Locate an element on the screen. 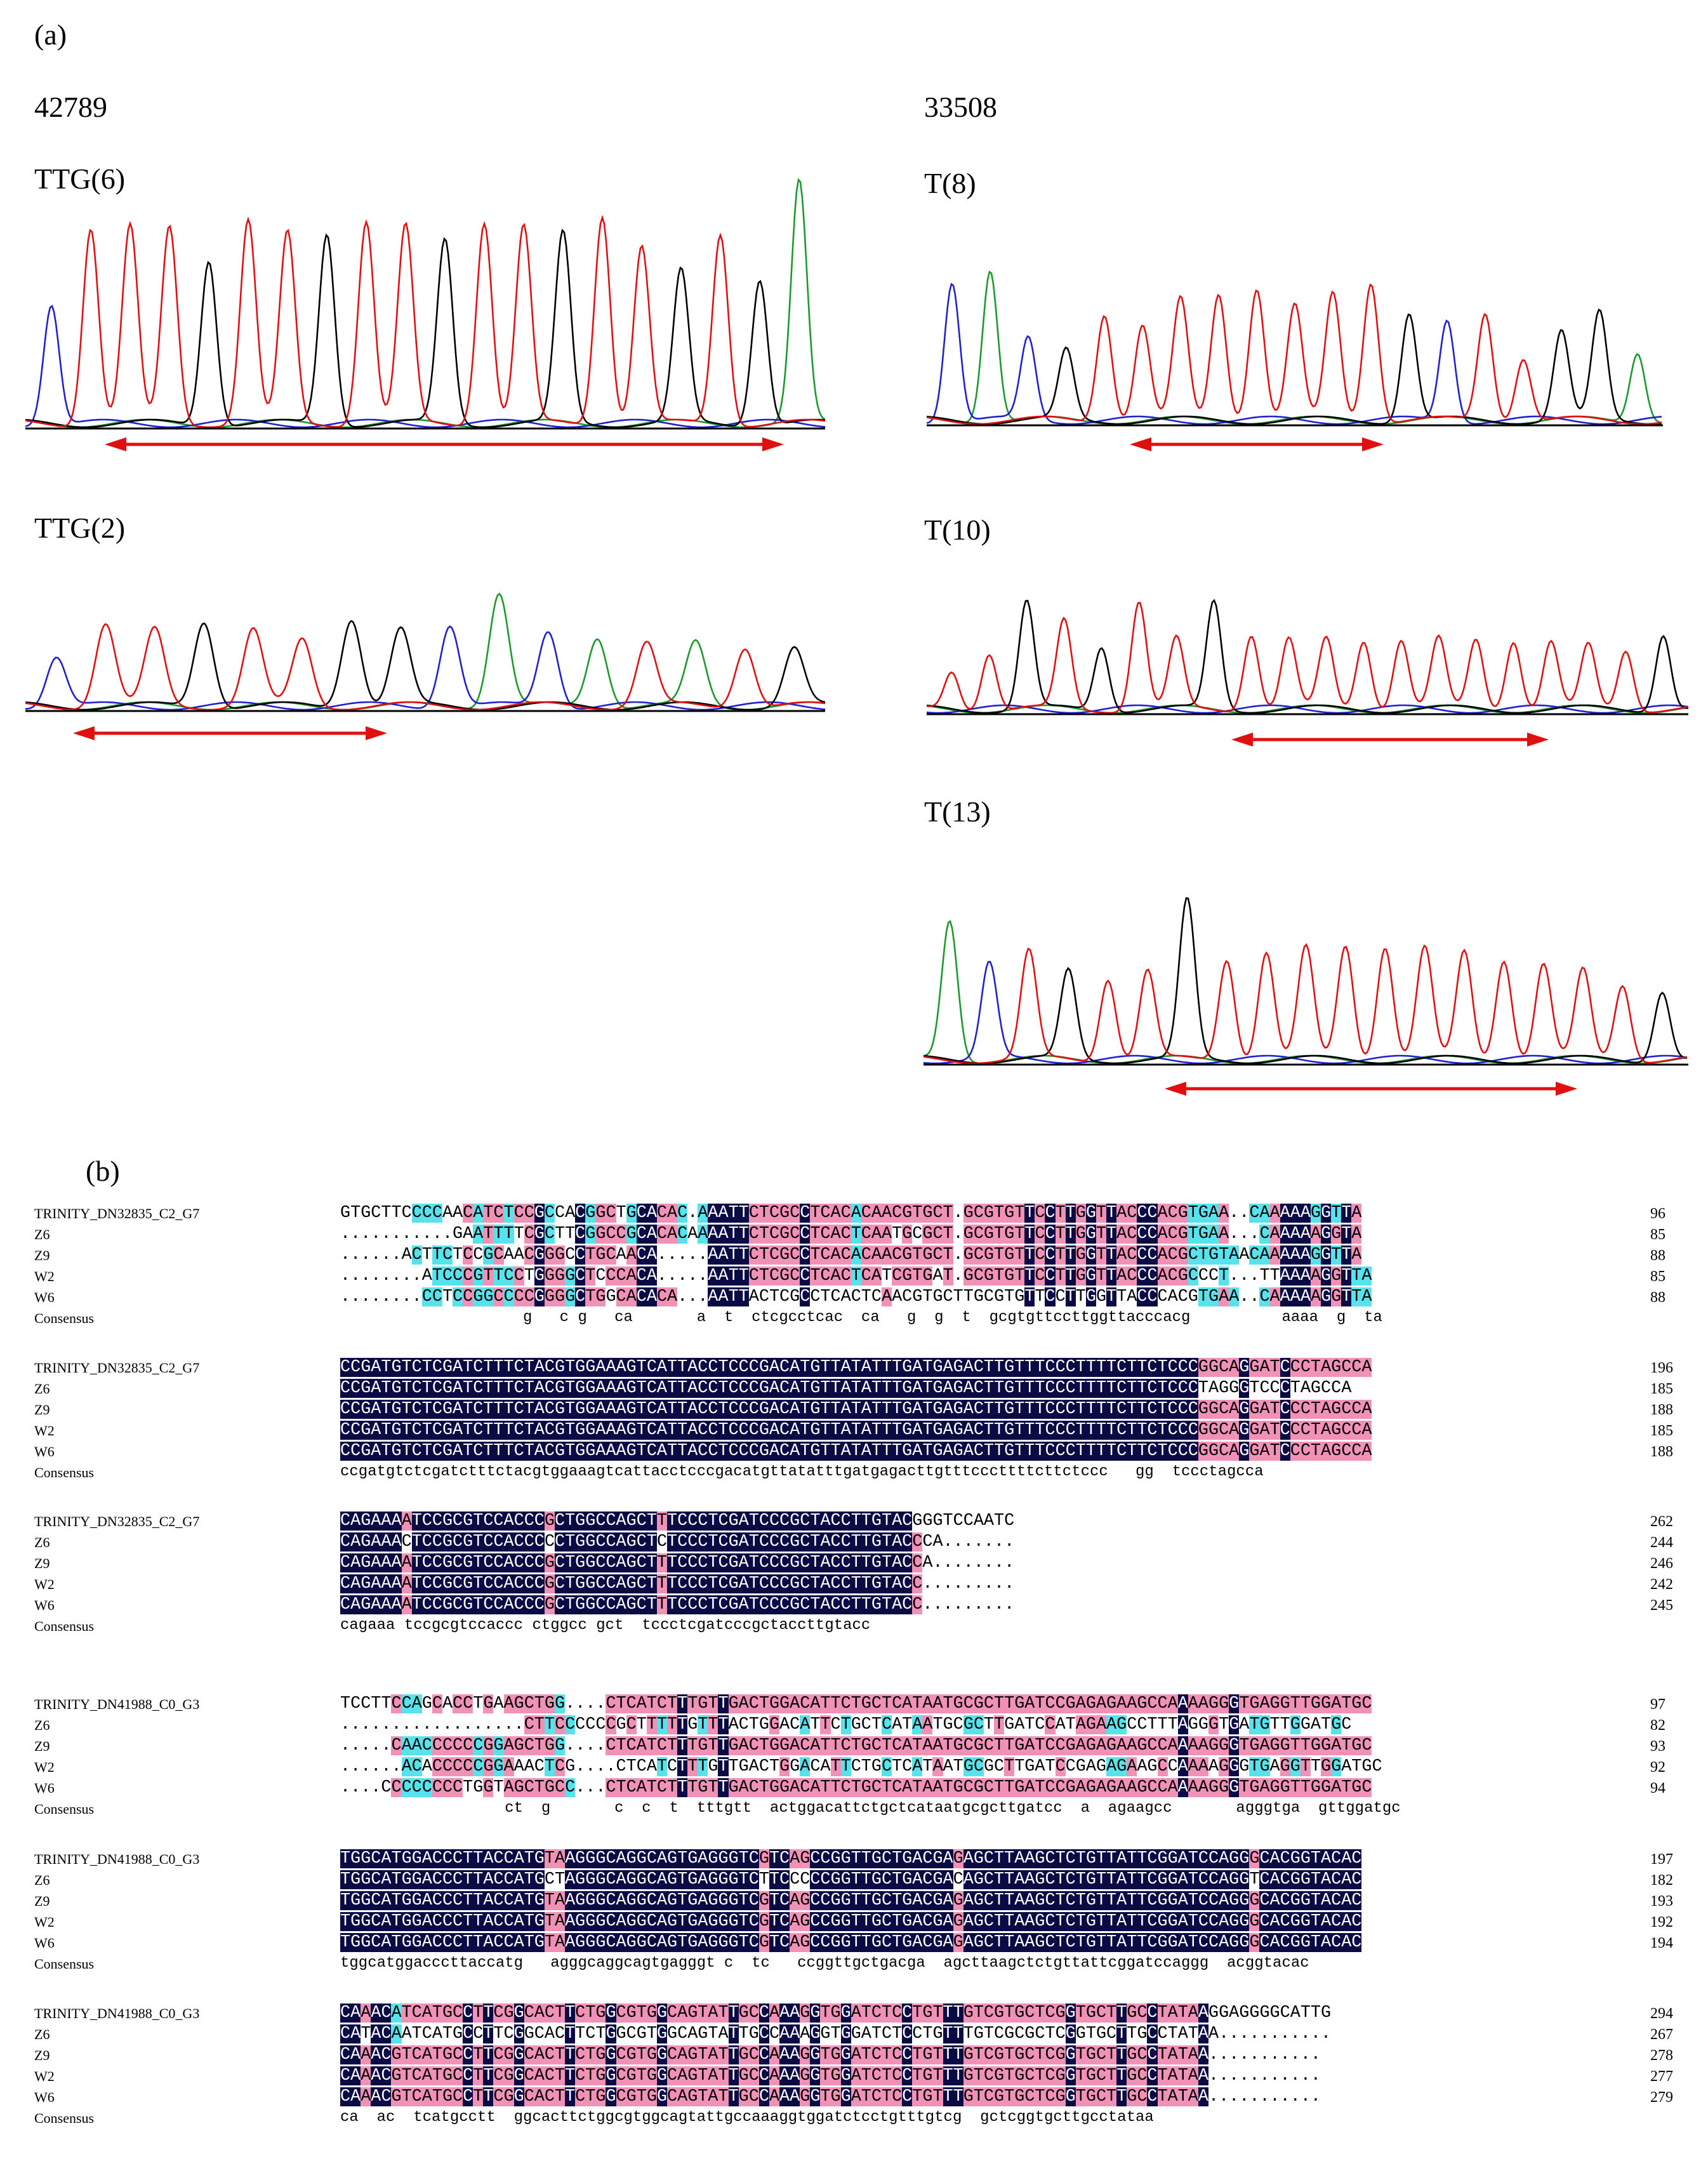  position-number: 277 is located at coordinates (1661, 2076).